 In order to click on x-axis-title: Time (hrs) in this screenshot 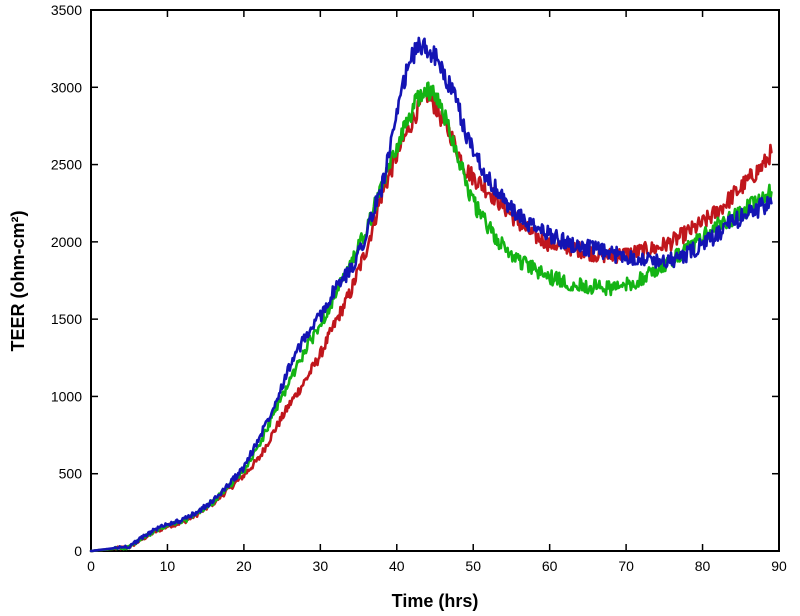, I will do `click(435, 601)`.